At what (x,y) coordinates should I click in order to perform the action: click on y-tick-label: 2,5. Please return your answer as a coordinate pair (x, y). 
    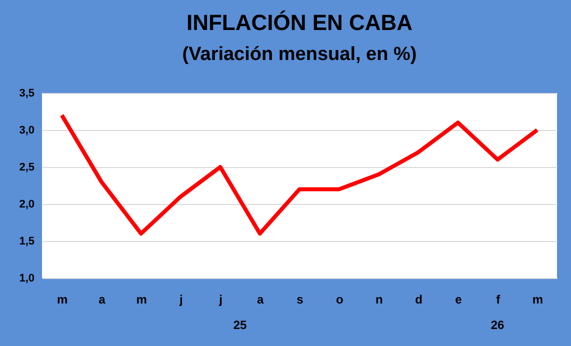
    Looking at the image, I should click on (26, 168).